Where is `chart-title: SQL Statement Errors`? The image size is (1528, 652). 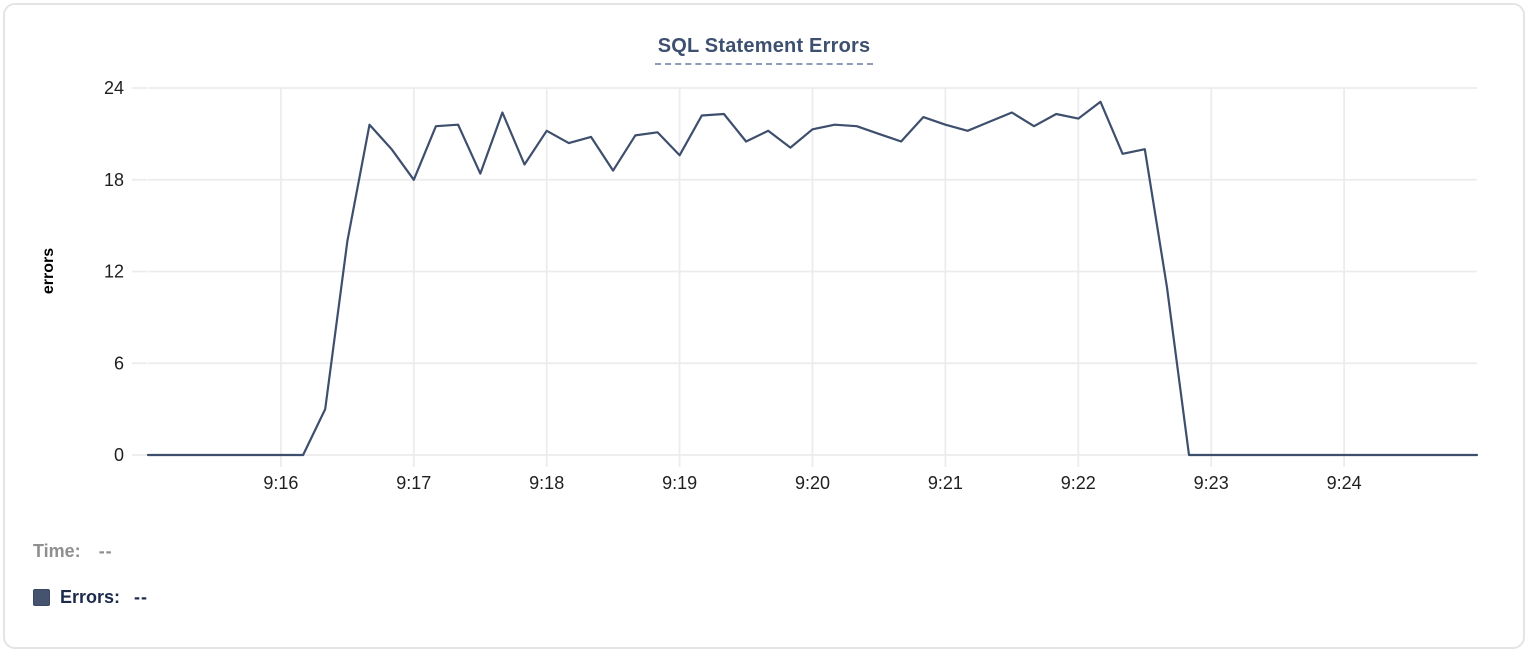
chart-title: SQL Statement Errors is located at coordinates (764, 50).